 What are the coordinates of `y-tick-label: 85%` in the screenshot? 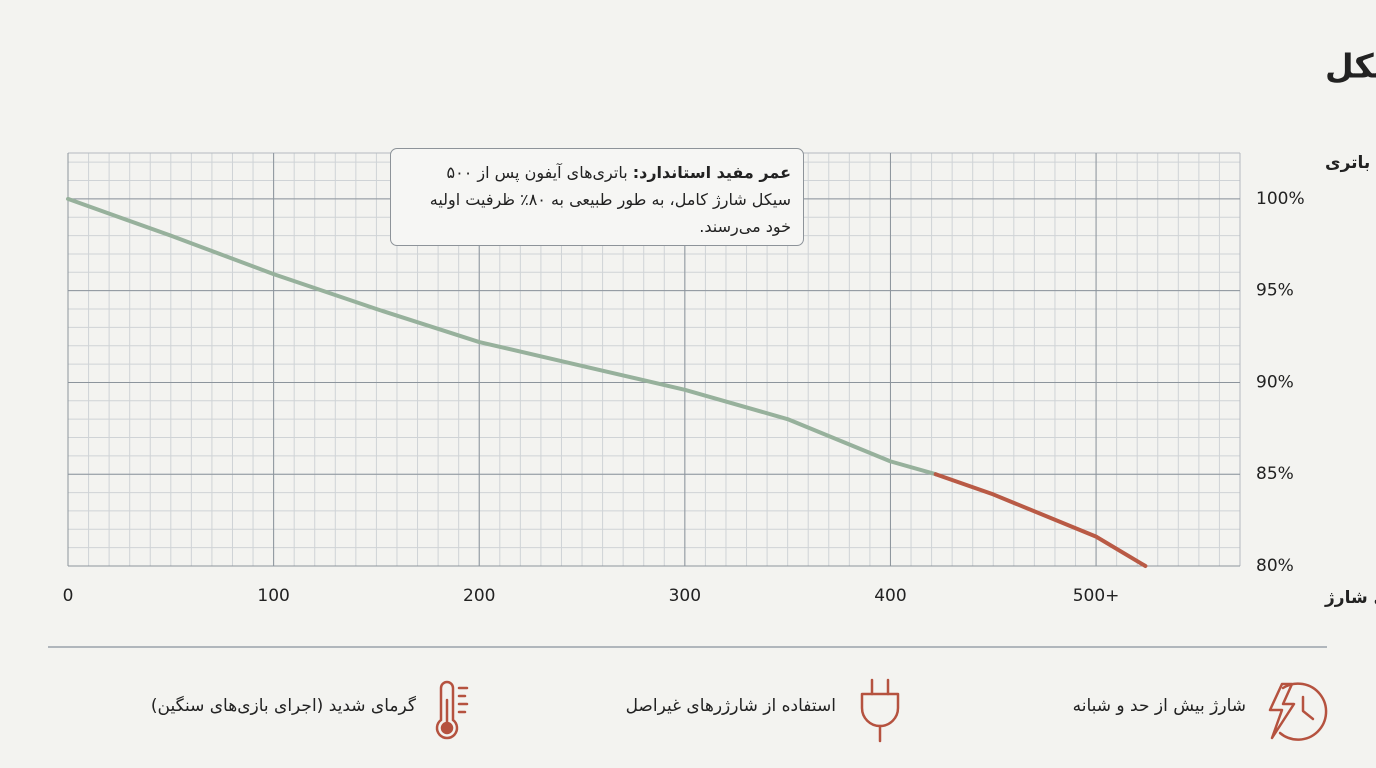 It's located at (1275, 474).